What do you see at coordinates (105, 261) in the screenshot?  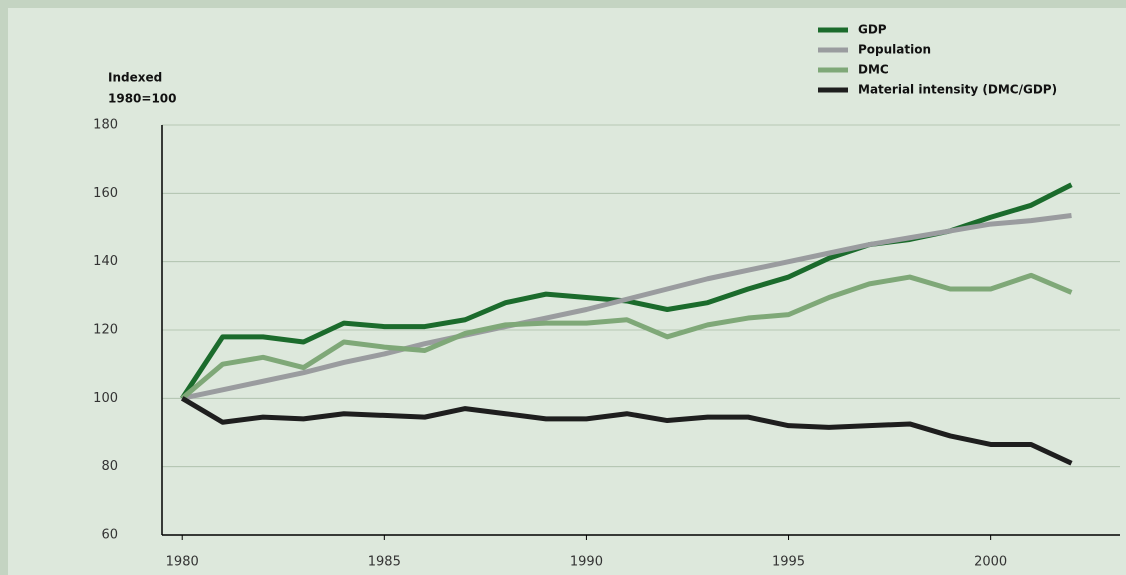 I see `y-tick-label: 140` at bounding box center [105, 261].